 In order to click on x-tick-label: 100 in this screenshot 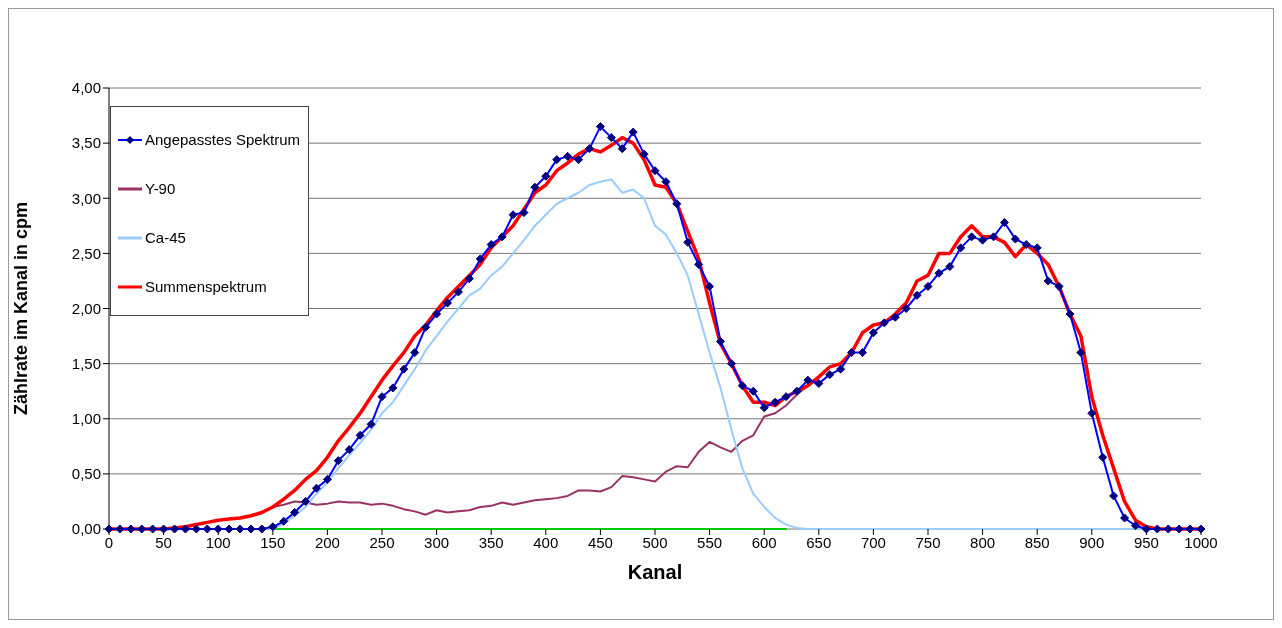, I will do `click(218, 542)`.